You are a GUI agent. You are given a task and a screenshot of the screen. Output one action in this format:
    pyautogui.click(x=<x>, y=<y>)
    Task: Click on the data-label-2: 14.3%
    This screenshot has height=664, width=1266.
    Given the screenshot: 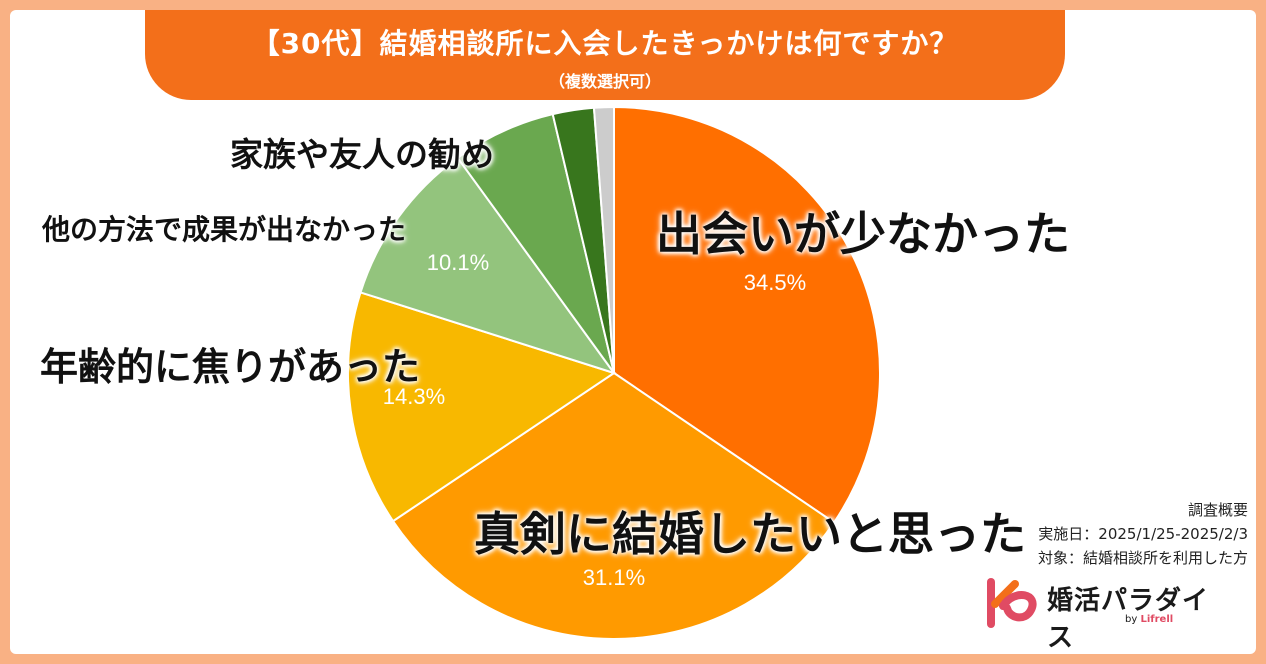 What is the action you would take?
    pyautogui.click(x=414, y=396)
    